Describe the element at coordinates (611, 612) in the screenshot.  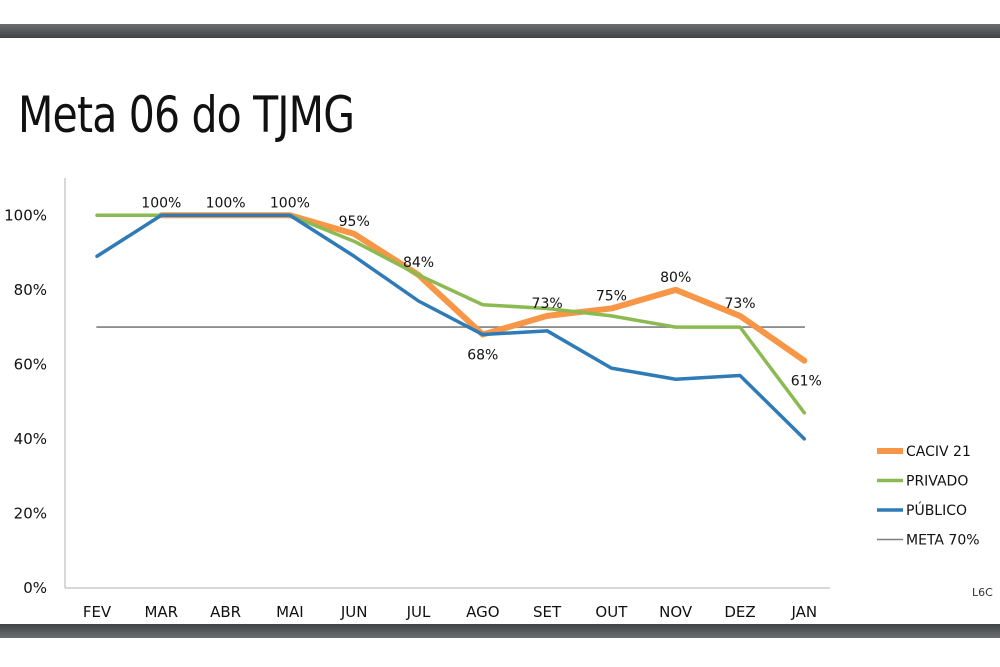
I see `x-tick-label: OUT` at that location.